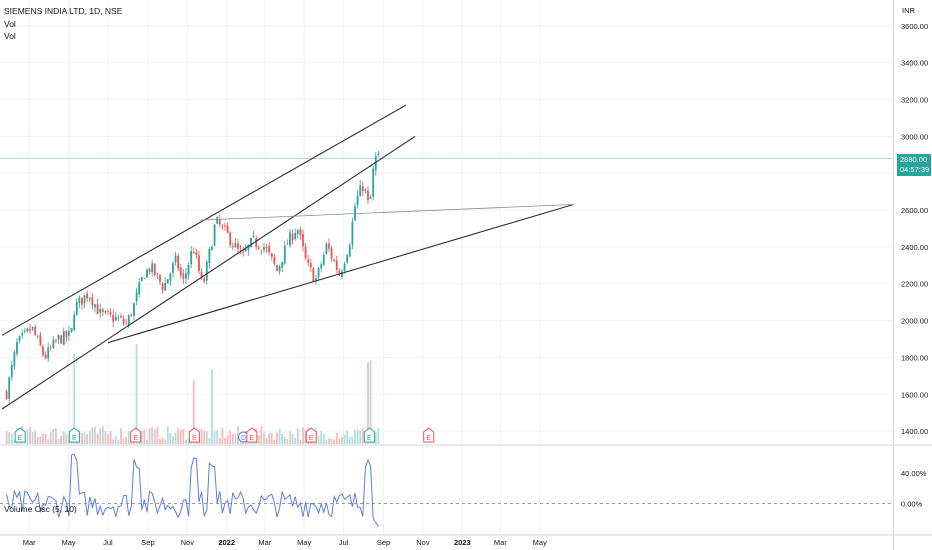  Describe the element at coordinates (914, 210) in the screenshot. I see `price-tick-label: 2600.00` at that location.